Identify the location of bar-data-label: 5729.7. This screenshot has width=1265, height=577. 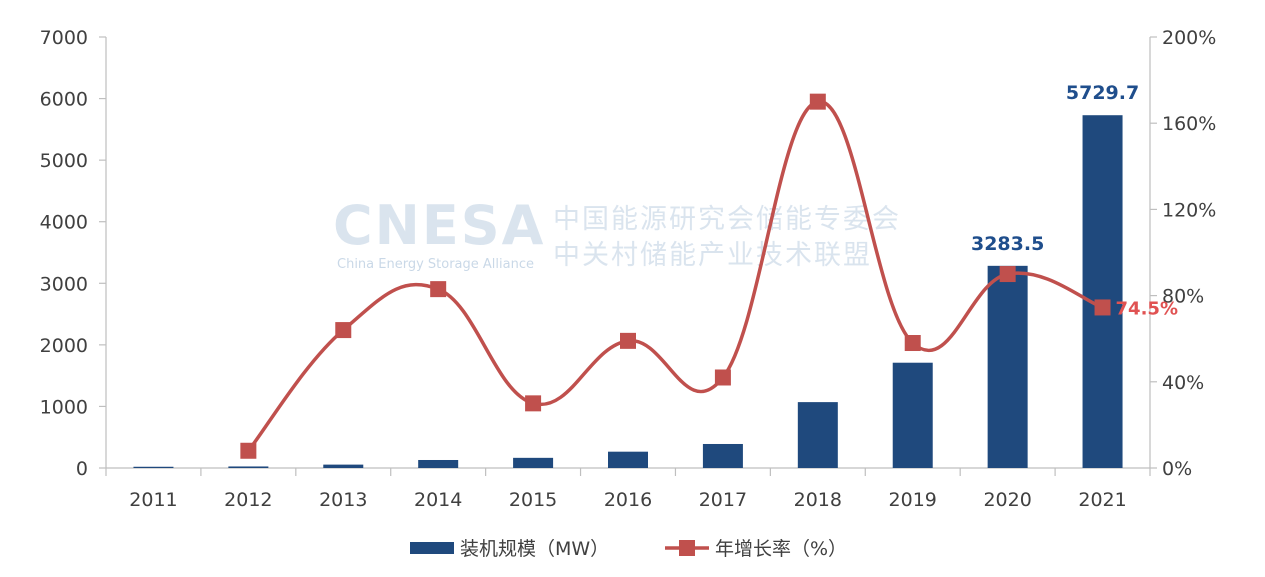
(1102, 93).